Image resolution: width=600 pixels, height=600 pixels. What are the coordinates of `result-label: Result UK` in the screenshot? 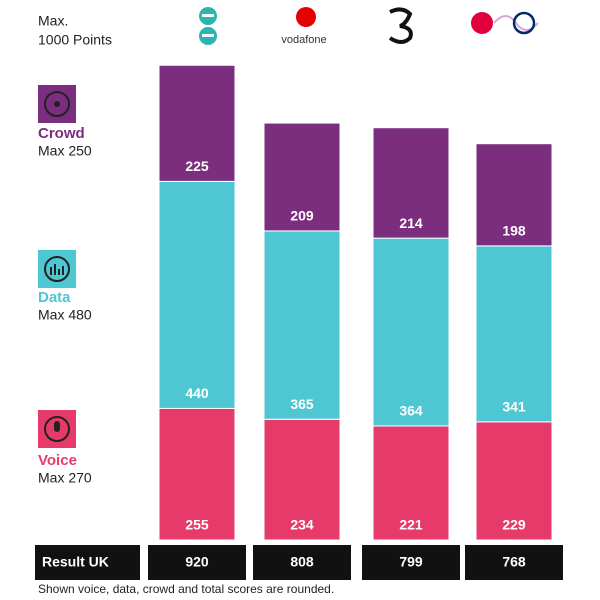 It's located at (75, 562).